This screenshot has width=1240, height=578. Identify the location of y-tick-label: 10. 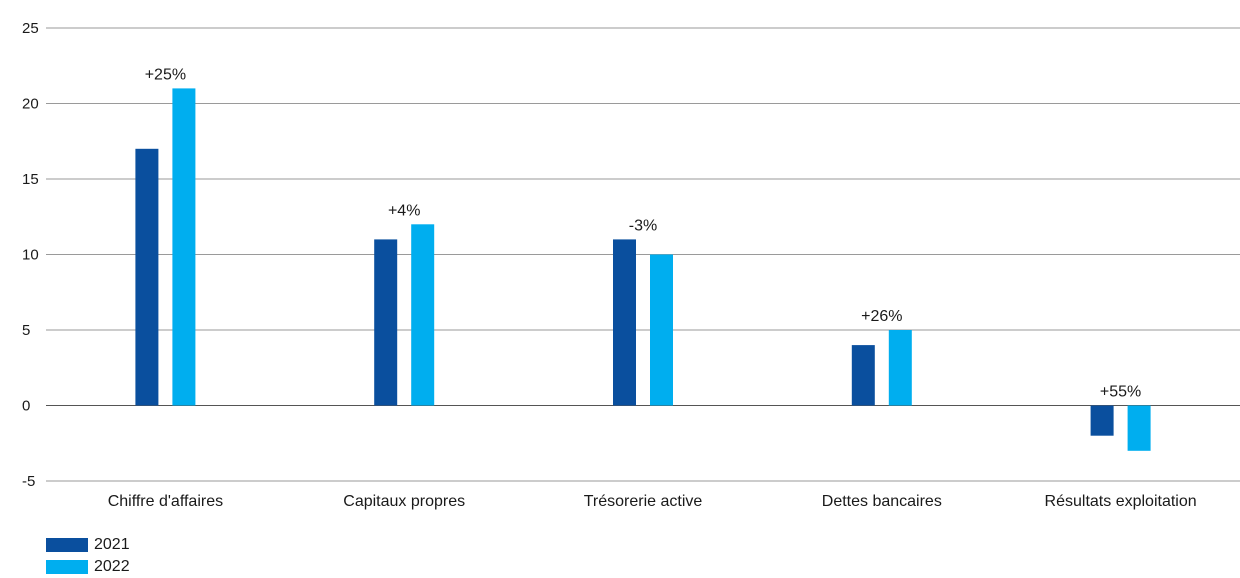
(30, 255).